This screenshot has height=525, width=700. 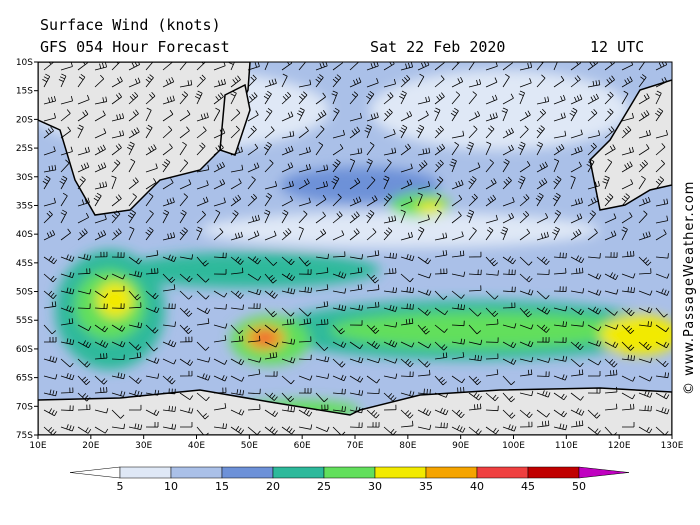 I want to click on legend-label: 20, so click(x=273, y=486).